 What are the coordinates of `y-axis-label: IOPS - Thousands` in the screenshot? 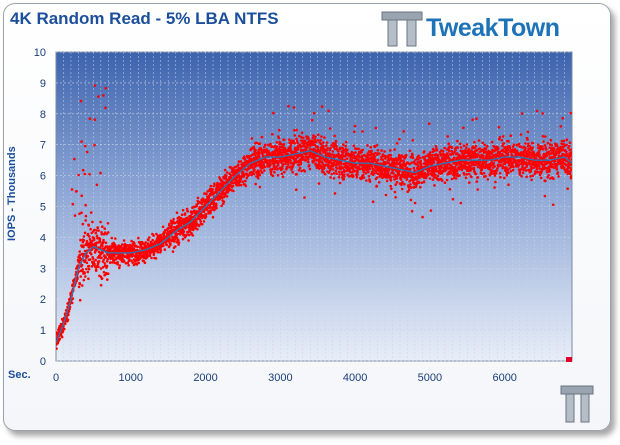 It's located at (12, 193).